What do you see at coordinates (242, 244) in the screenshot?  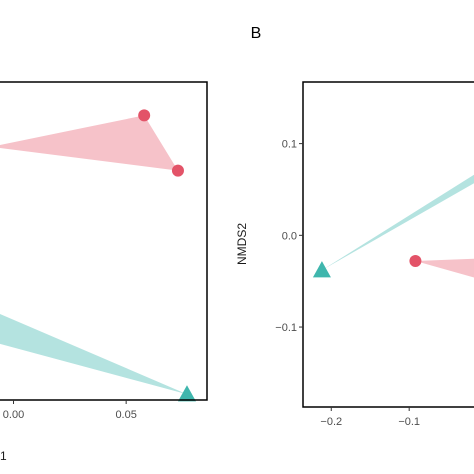 I see `y-axis-label: NMDS2` at bounding box center [242, 244].